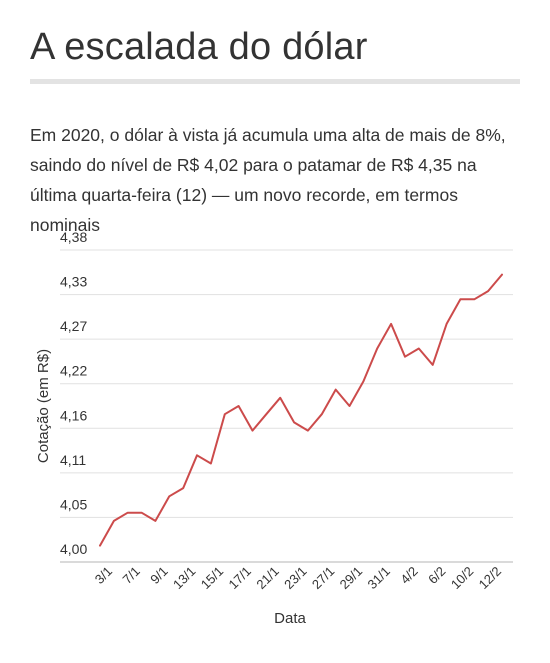 The height and width of the screenshot is (663, 550). I want to click on x-tick-label: 17/1, so click(240, 578).